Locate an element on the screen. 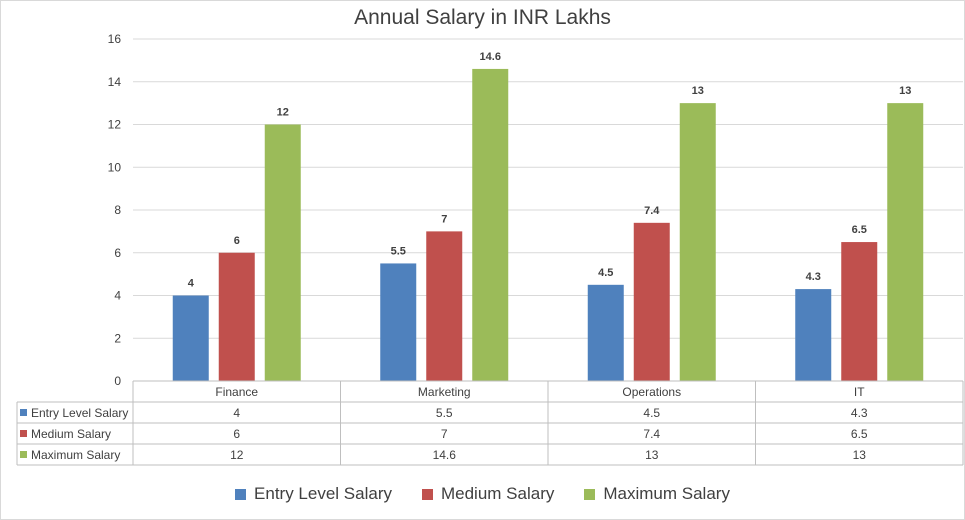  bar-maximum-salary-it is located at coordinates (905, 242).